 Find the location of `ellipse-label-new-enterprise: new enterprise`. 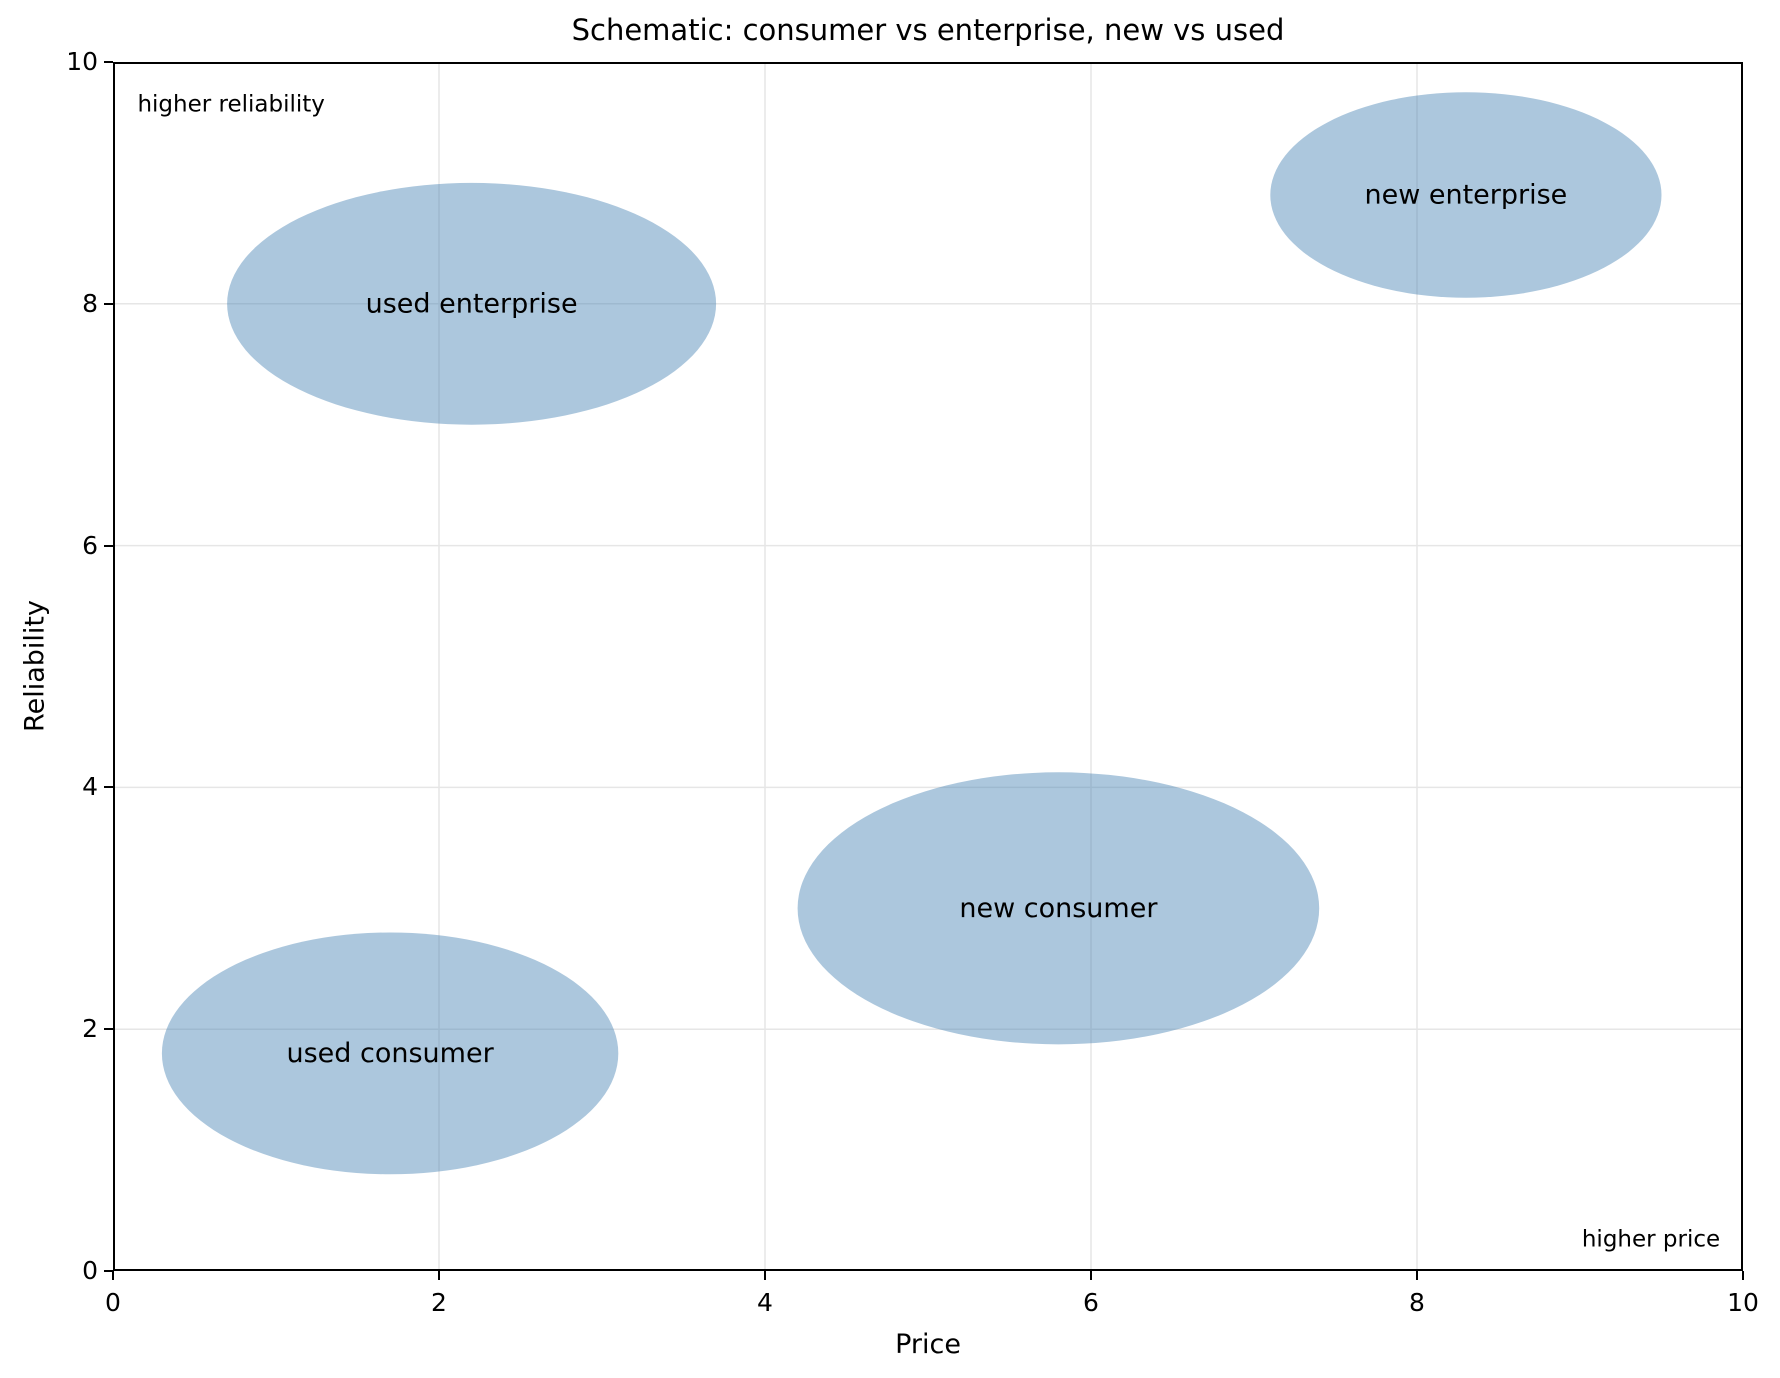

ellipse-label-new-enterprise: new enterprise is located at coordinates (1465, 194).